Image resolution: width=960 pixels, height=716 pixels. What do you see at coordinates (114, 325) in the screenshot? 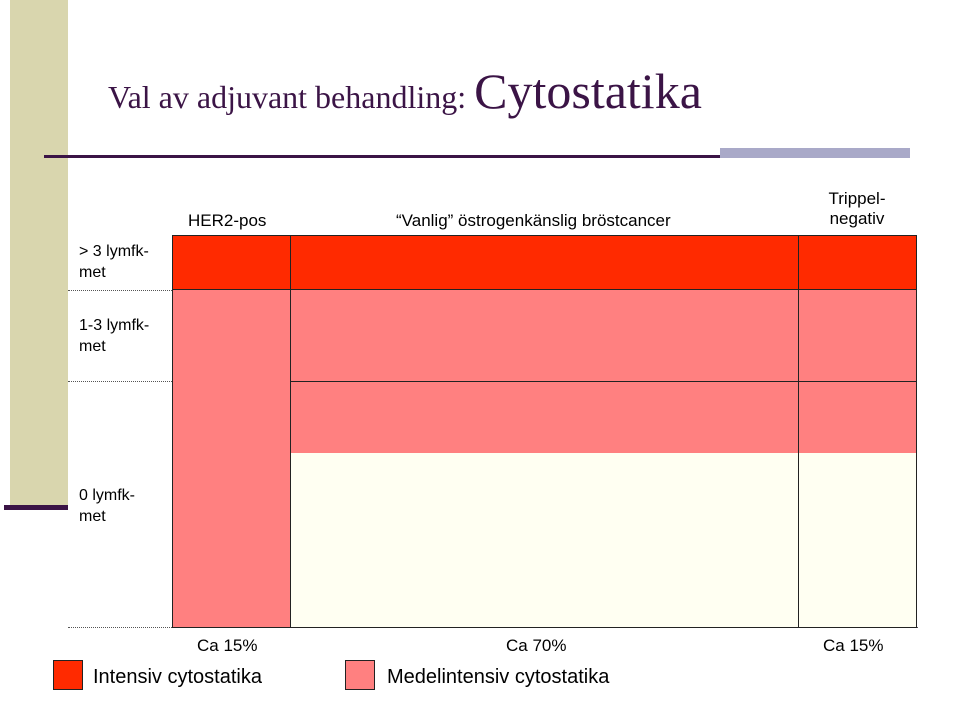
I see `row-label-1-3-line1: 1-3 lymfk-` at bounding box center [114, 325].